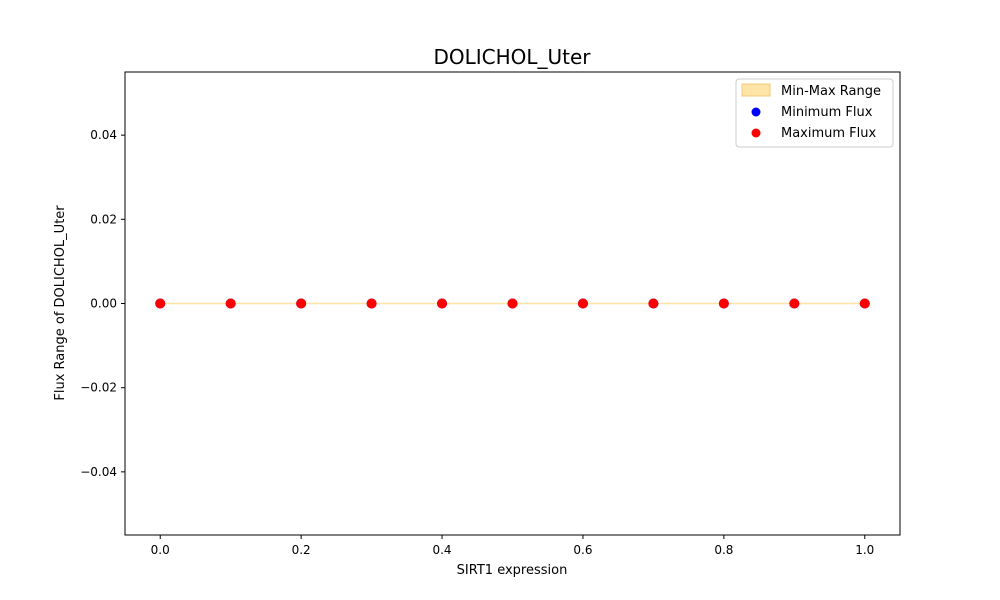 The image size is (1000, 600). I want to click on legend-label-maximum: Maximum Flux, so click(829, 133).